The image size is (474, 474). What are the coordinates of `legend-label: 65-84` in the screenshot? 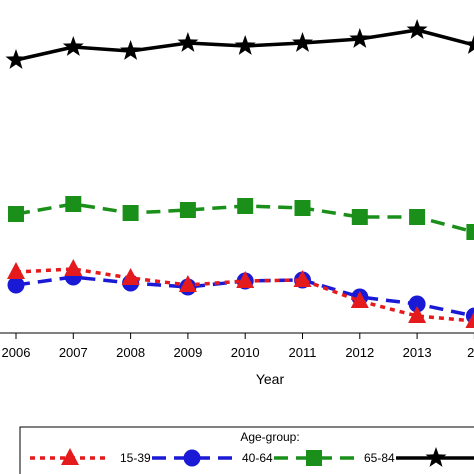 It's located at (379, 458).